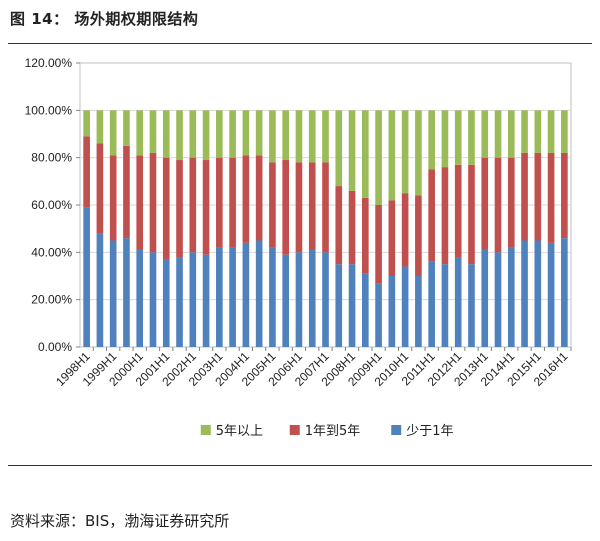 Image resolution: width=600 pixels, height=541 pixels. I want to click on legend-label-under_1y: 少于1年, so click(429, 431).